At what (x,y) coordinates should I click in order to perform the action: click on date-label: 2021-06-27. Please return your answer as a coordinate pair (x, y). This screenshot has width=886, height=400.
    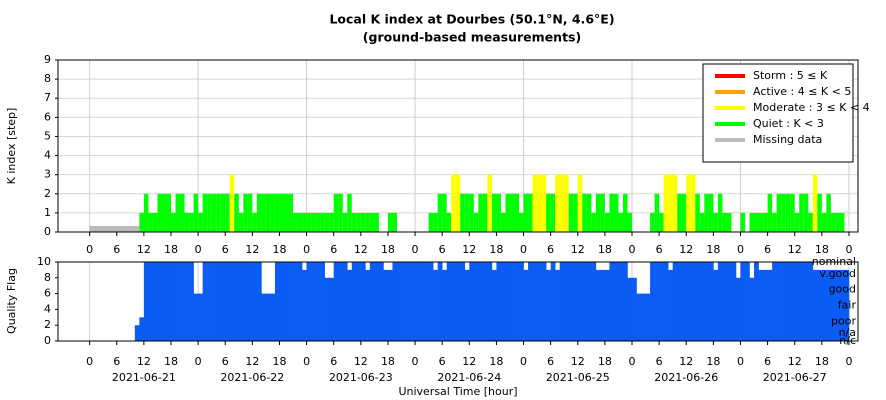
    Looking at the image, I should click on (795, 377).